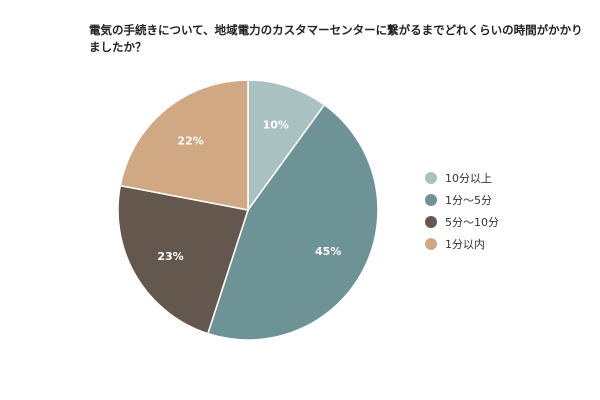 The image size is (600, 400). What do you see at coordinates (170, 256) in the screenshot?
I see `slice-value-label: 23%` at bounding box center [170, 256].